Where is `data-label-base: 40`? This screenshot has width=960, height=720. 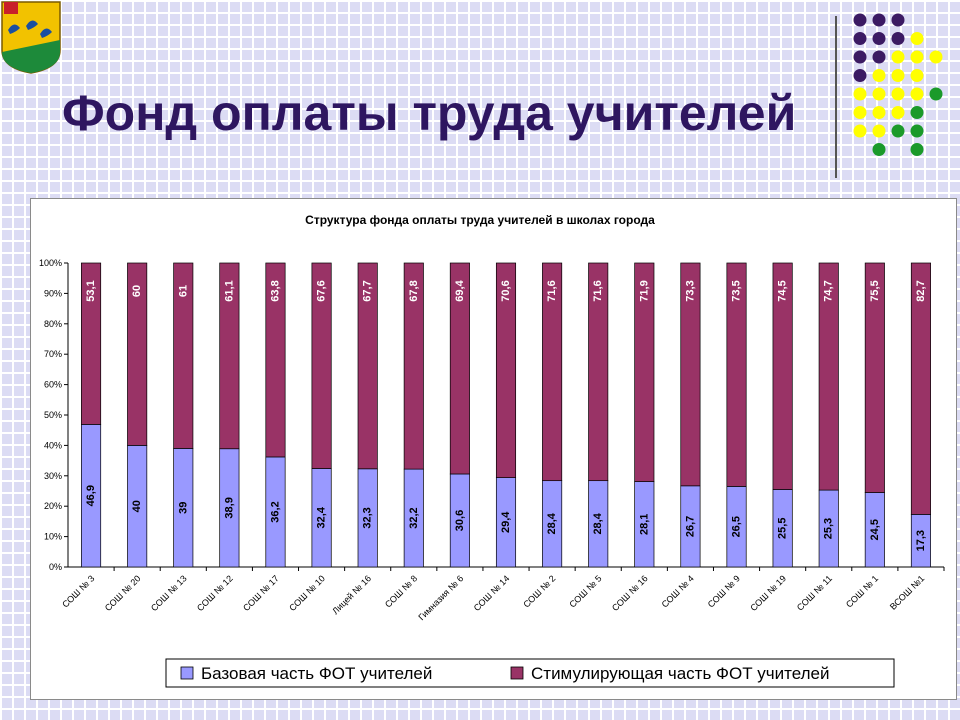 data-label-base: 40 is located at coordinates (137, 506).